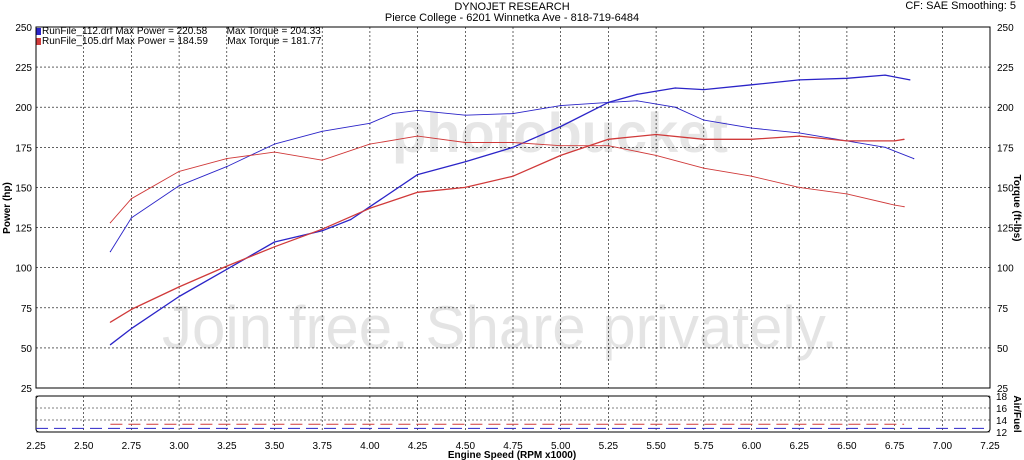 The image size is (1024, 460). Describe the element at coordinates (27, 309) in the screenshot. I see `y-tick-label: 75` at that location.